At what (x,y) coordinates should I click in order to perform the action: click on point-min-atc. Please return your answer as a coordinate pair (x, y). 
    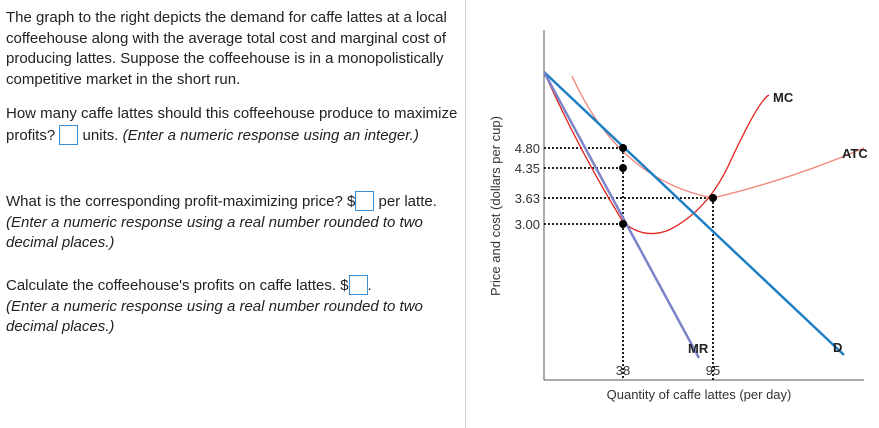
    Looking at the image, I should click on (713, 198).